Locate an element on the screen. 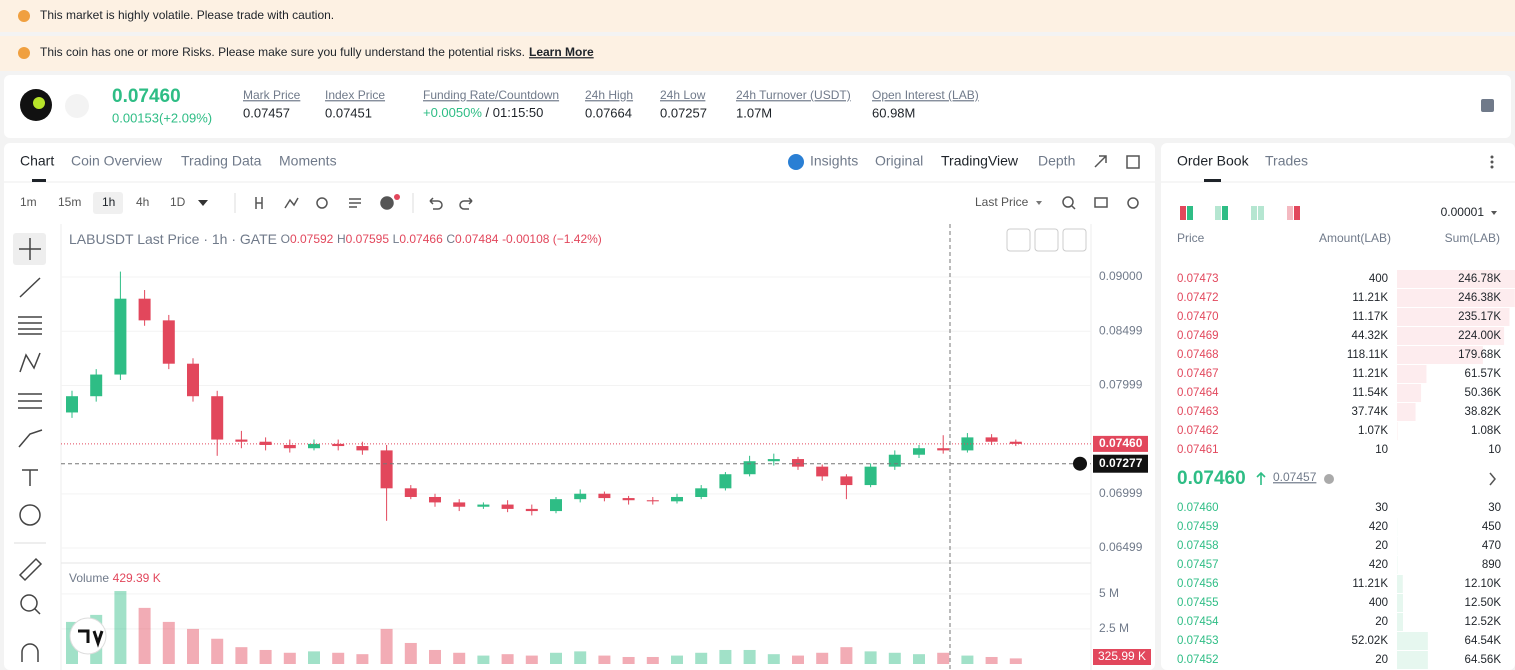 The width and height of the screenshot is (1515, 670). header-icon is located at coordinates (1487, 105).